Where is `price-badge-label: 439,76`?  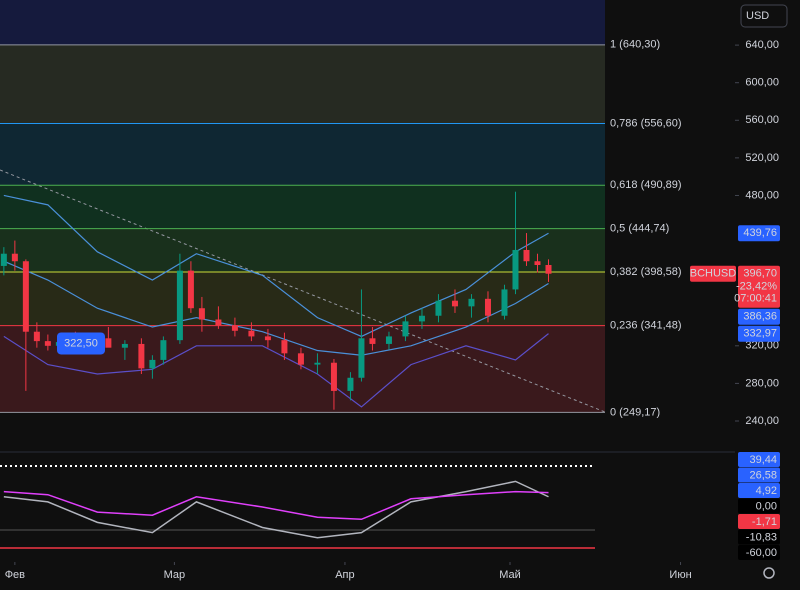 price-badge-label: 439,76 is located at coordinates (760, 233).